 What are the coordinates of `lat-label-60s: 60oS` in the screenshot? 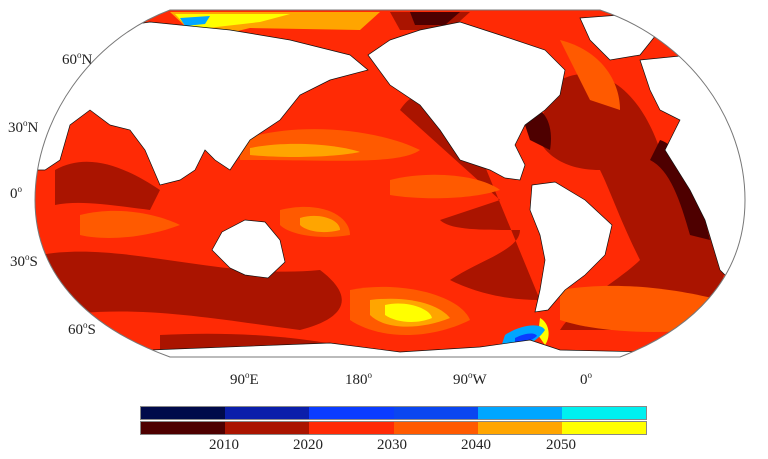 It's located at (82, 329).